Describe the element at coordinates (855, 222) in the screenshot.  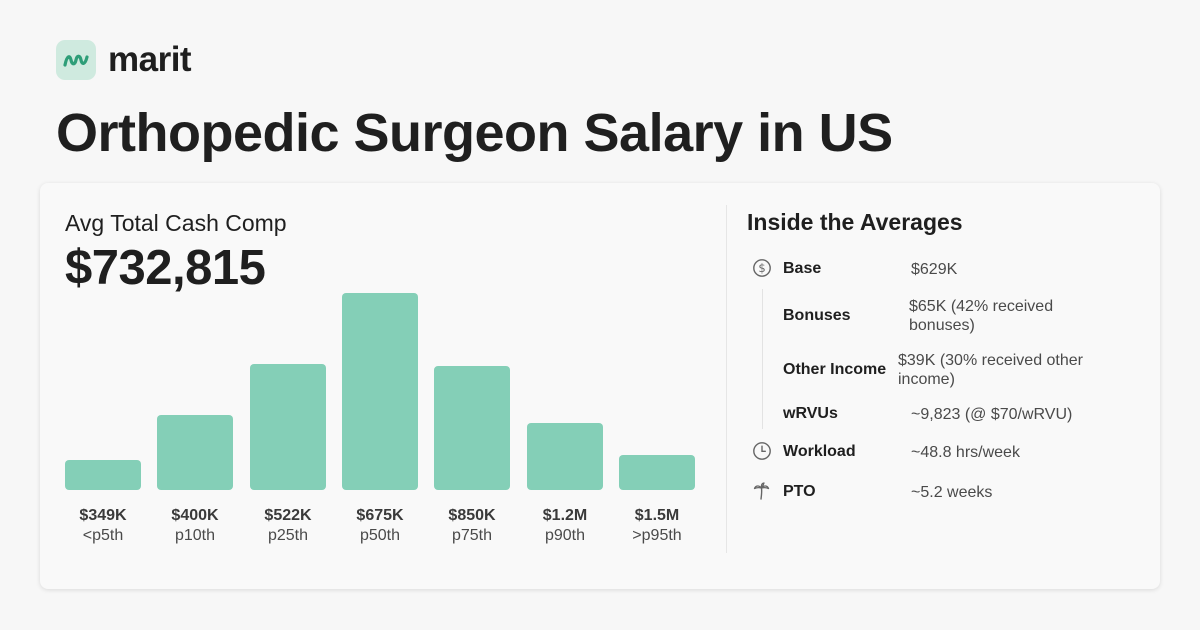
I see `inside-averages-title: Inside the Averages` at that location.